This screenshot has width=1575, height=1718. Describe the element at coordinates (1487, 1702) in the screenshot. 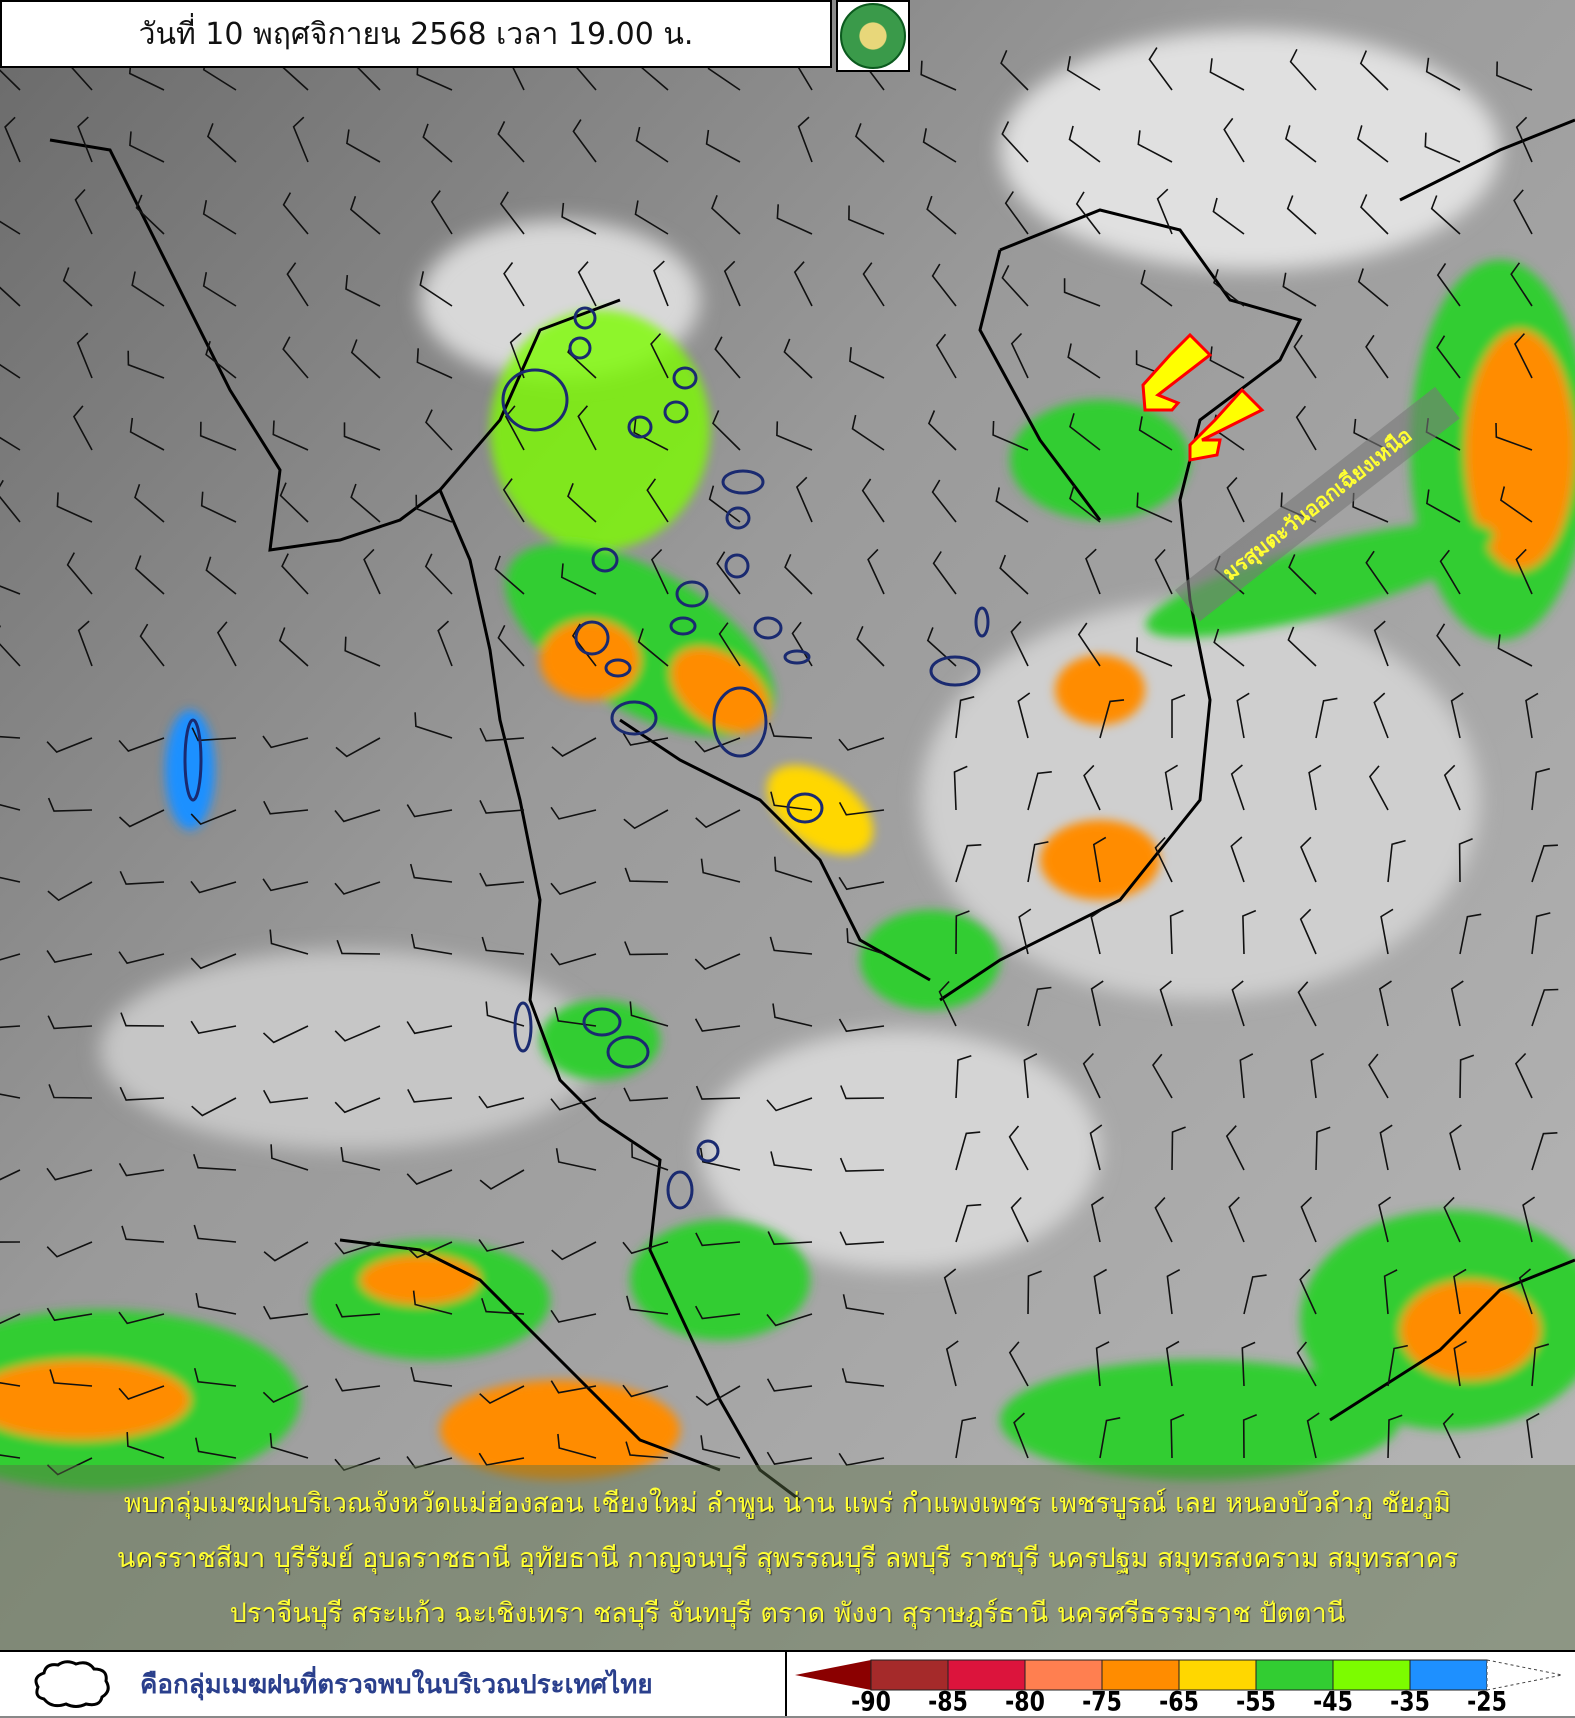

I see `scale-tick-label: -25` at that location.